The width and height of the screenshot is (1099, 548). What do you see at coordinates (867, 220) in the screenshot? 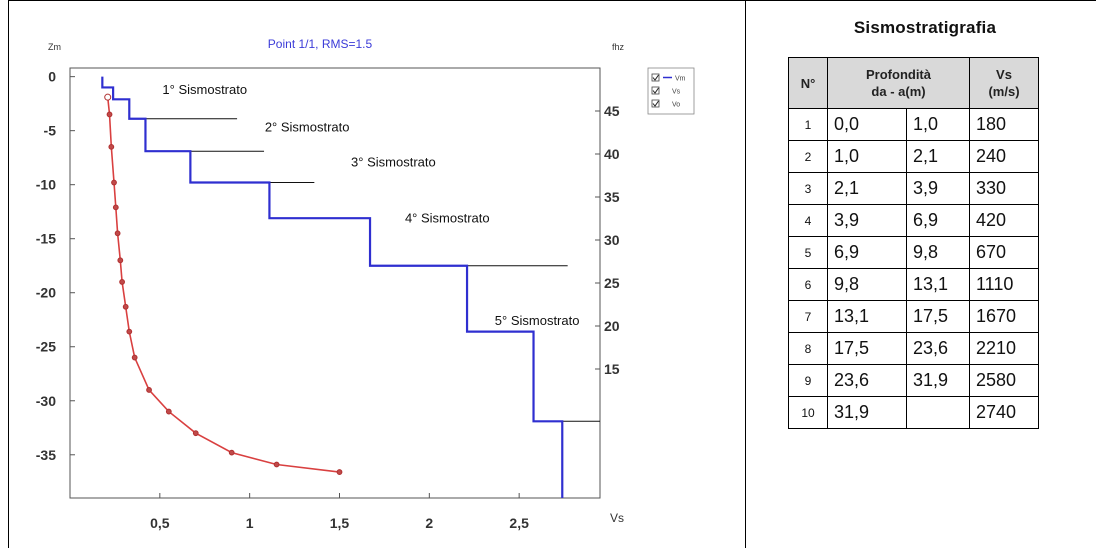
I see `cell-from: 3,9` at bounding box center [867, 220].